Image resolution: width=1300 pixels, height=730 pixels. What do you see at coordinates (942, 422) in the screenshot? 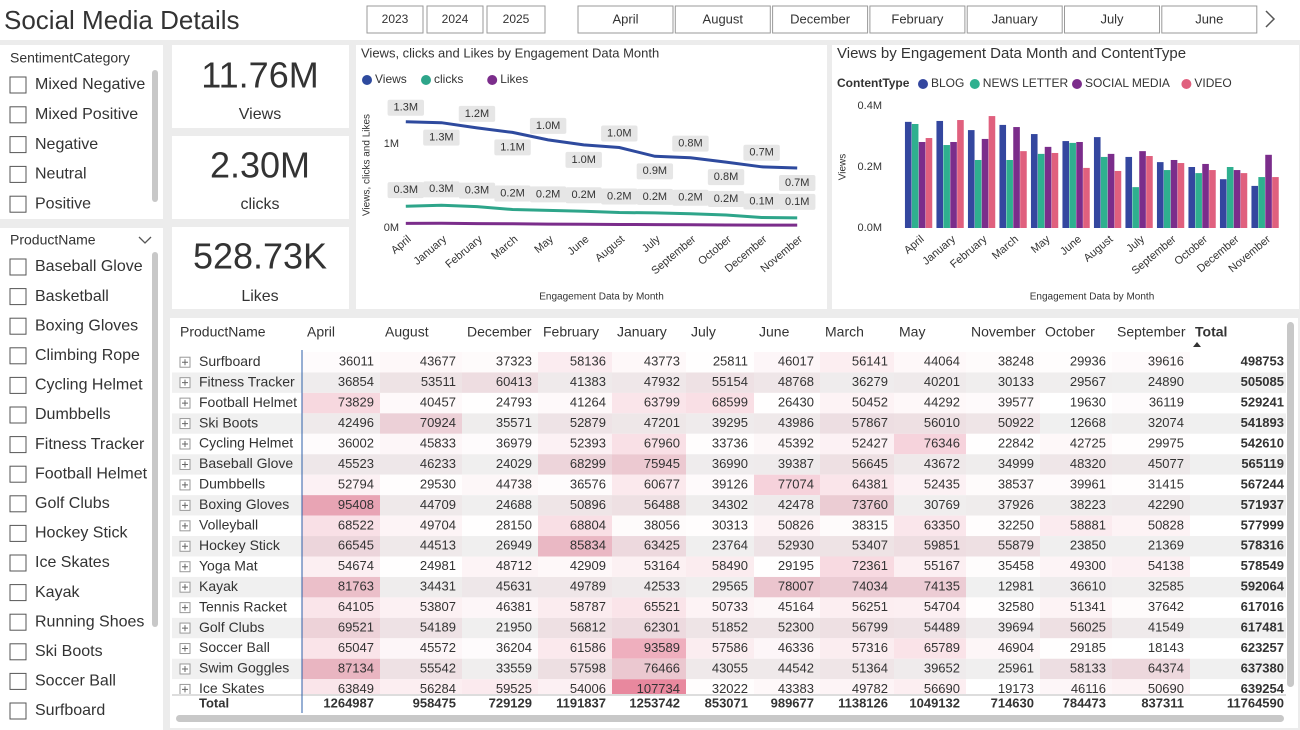
I see `table-cell: 56010` at bounding box center [942, 422].